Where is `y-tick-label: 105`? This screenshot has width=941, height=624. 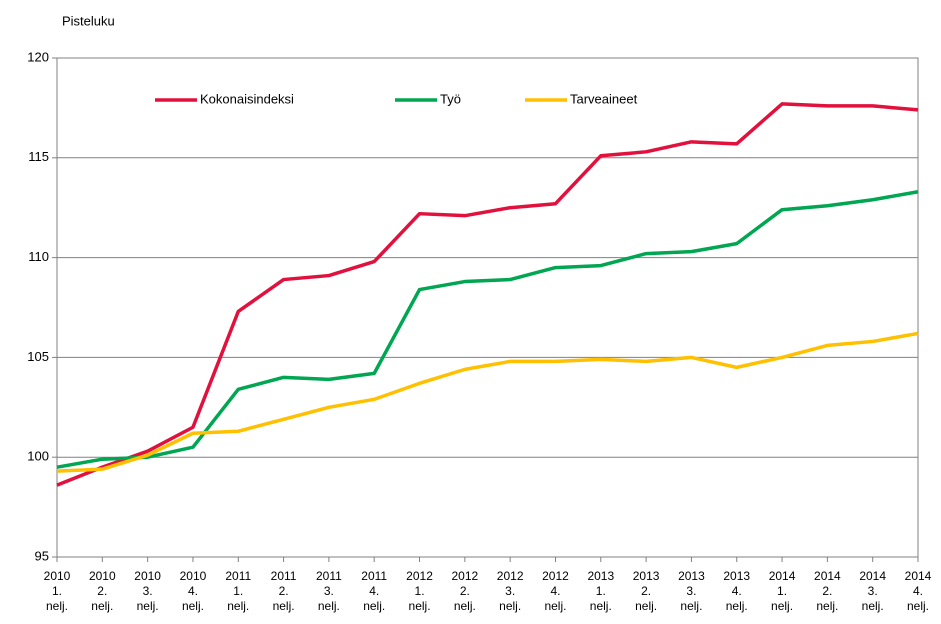 y-tick-label: 105 is located at coordinates (38, 356).